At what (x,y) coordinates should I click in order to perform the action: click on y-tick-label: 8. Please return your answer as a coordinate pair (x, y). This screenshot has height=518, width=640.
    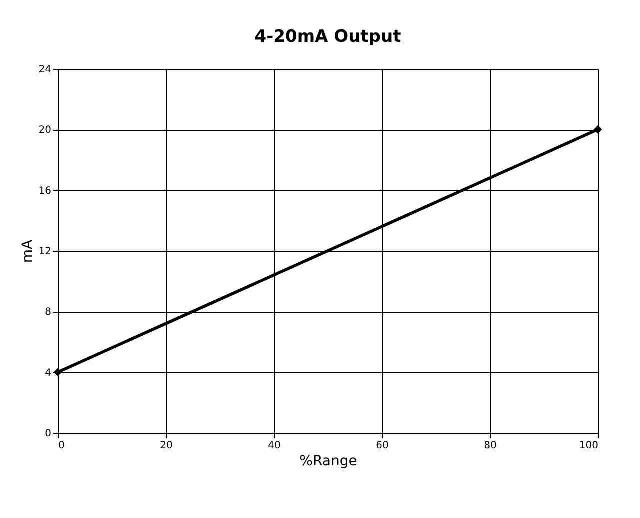
    Looking at the image, I should click on (48, 312).